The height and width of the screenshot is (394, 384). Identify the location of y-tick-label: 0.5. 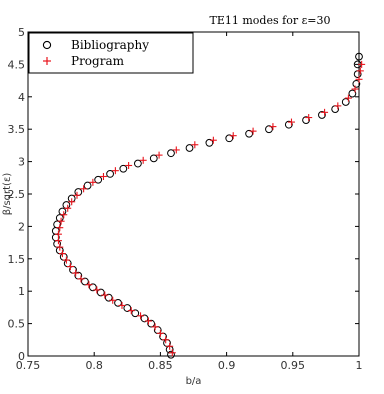
(17, 324).